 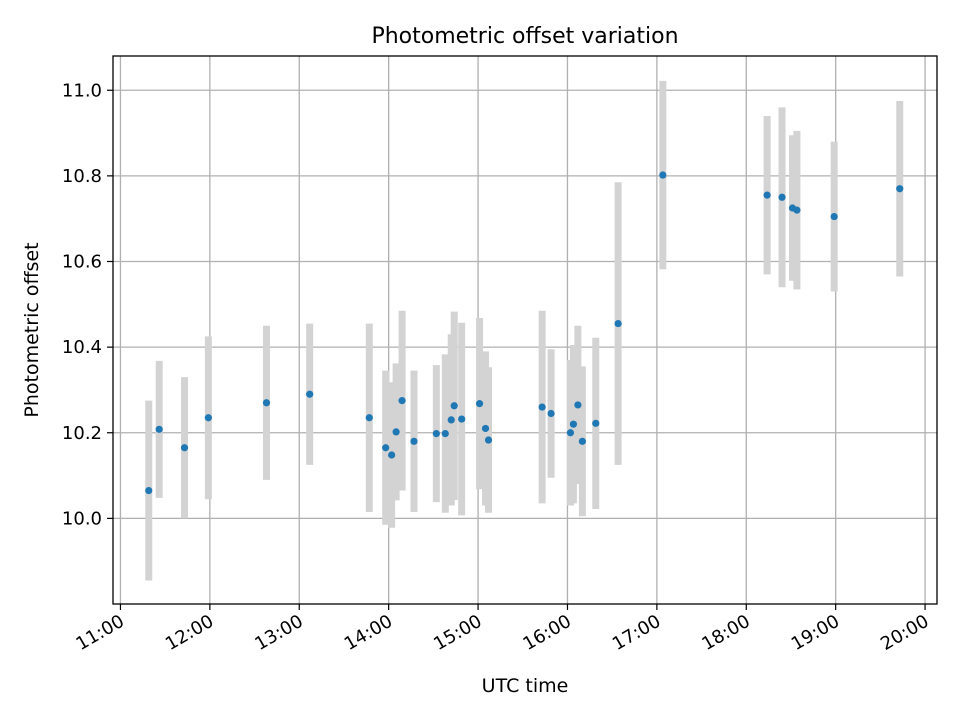 I want to click on y-axis: 10.0 10.2 10.4 10.6 10.8 11.0, so click(x=87, y=304).